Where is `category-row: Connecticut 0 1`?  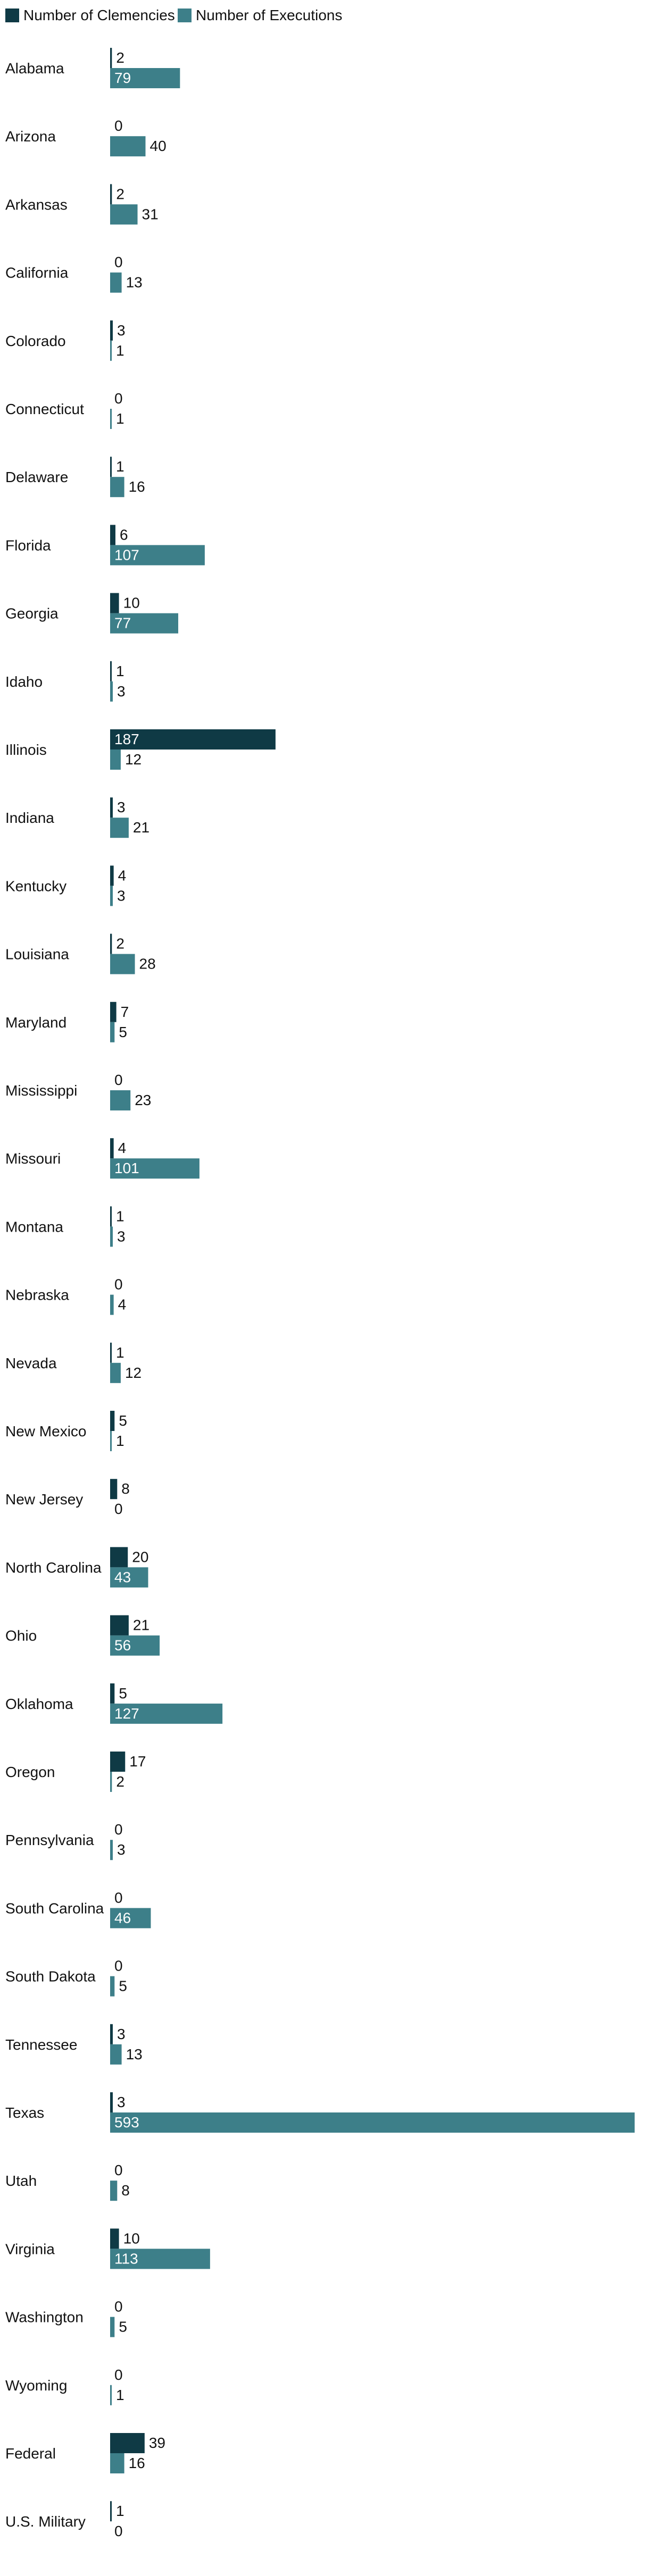 category-row: Connecticut 0 1 is located at coordinates (64, 409).